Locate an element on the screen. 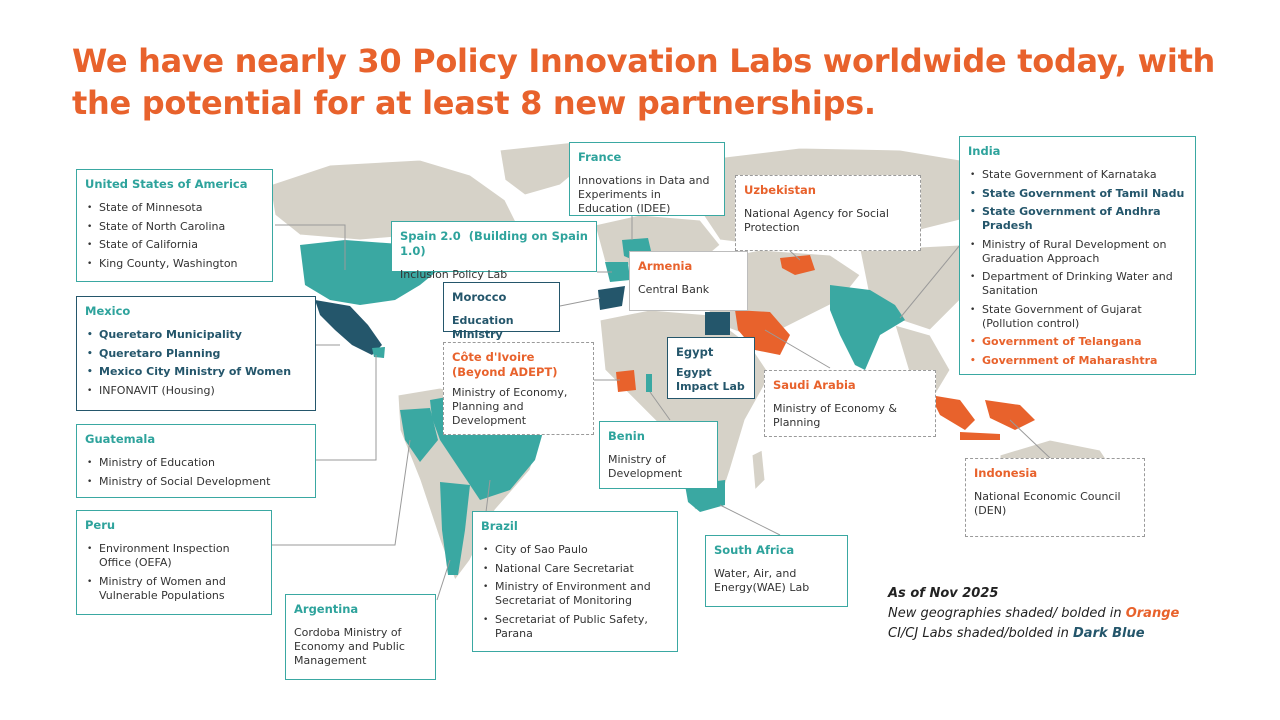  box-desc: National Economic Council (DEN) is located at coordinates (1047, 503).